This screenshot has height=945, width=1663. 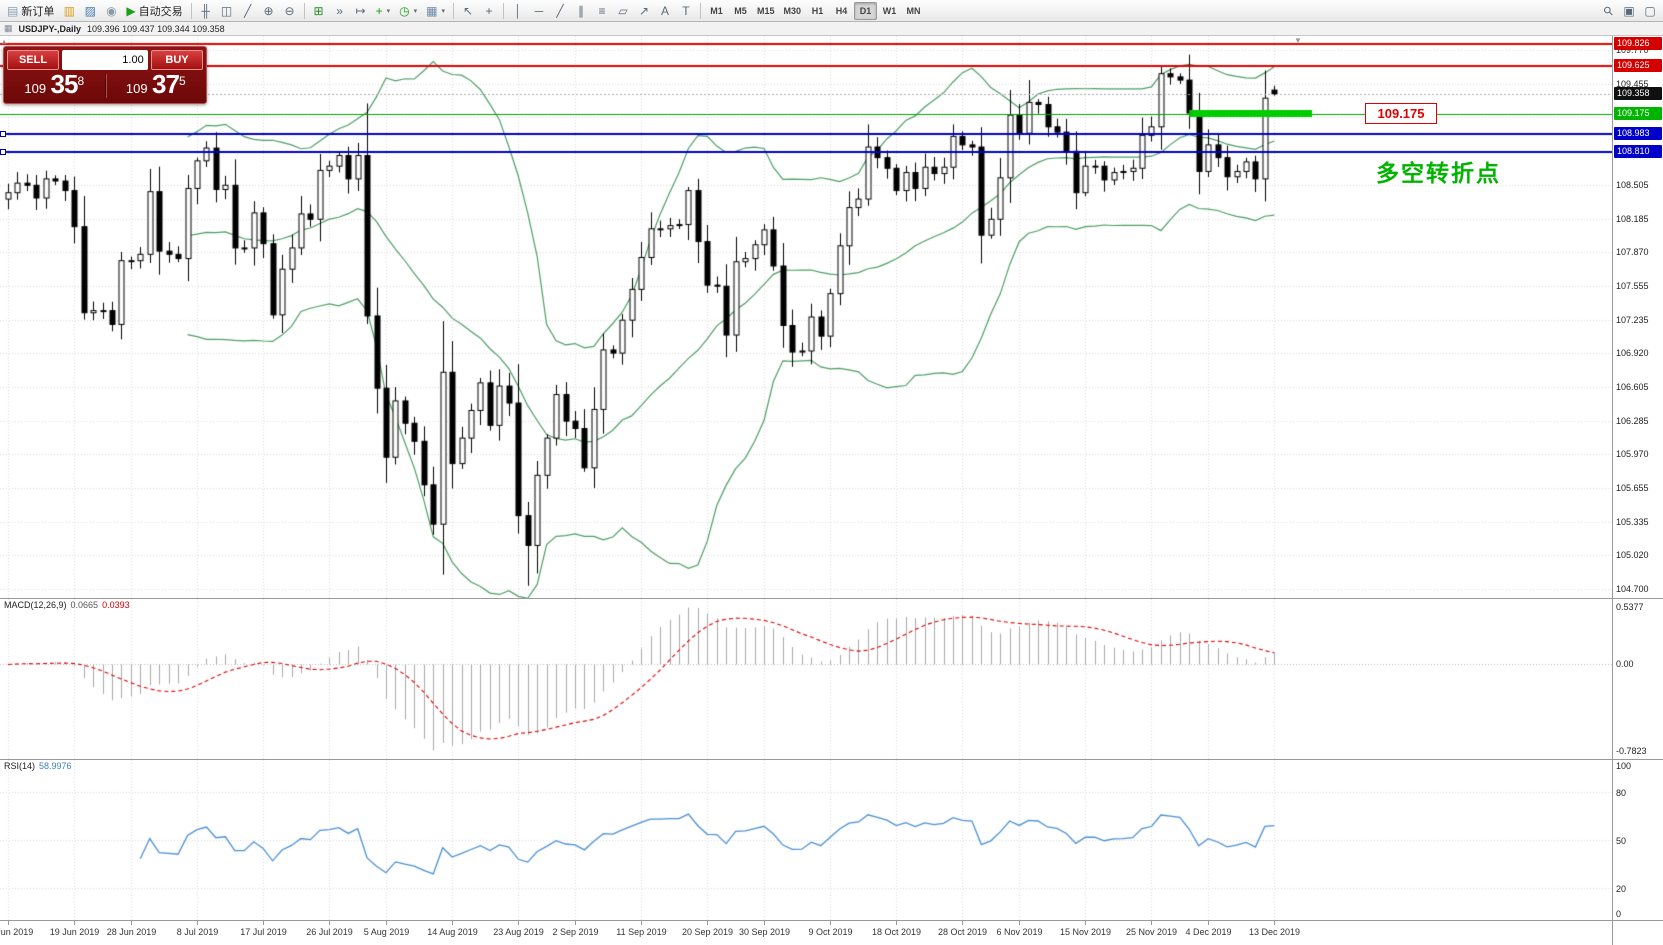 I want to click on timeframe-m5-button: M5, so click(x=740, y=10).